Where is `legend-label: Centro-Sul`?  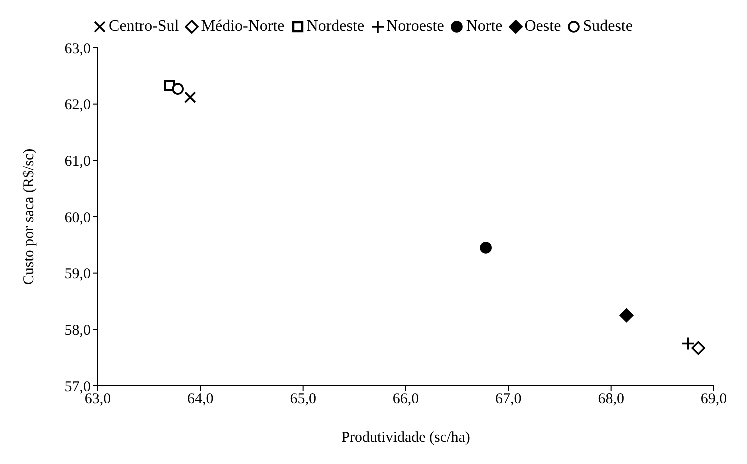
legend-label: Centro-Sul is located at coordinates (144, 27).